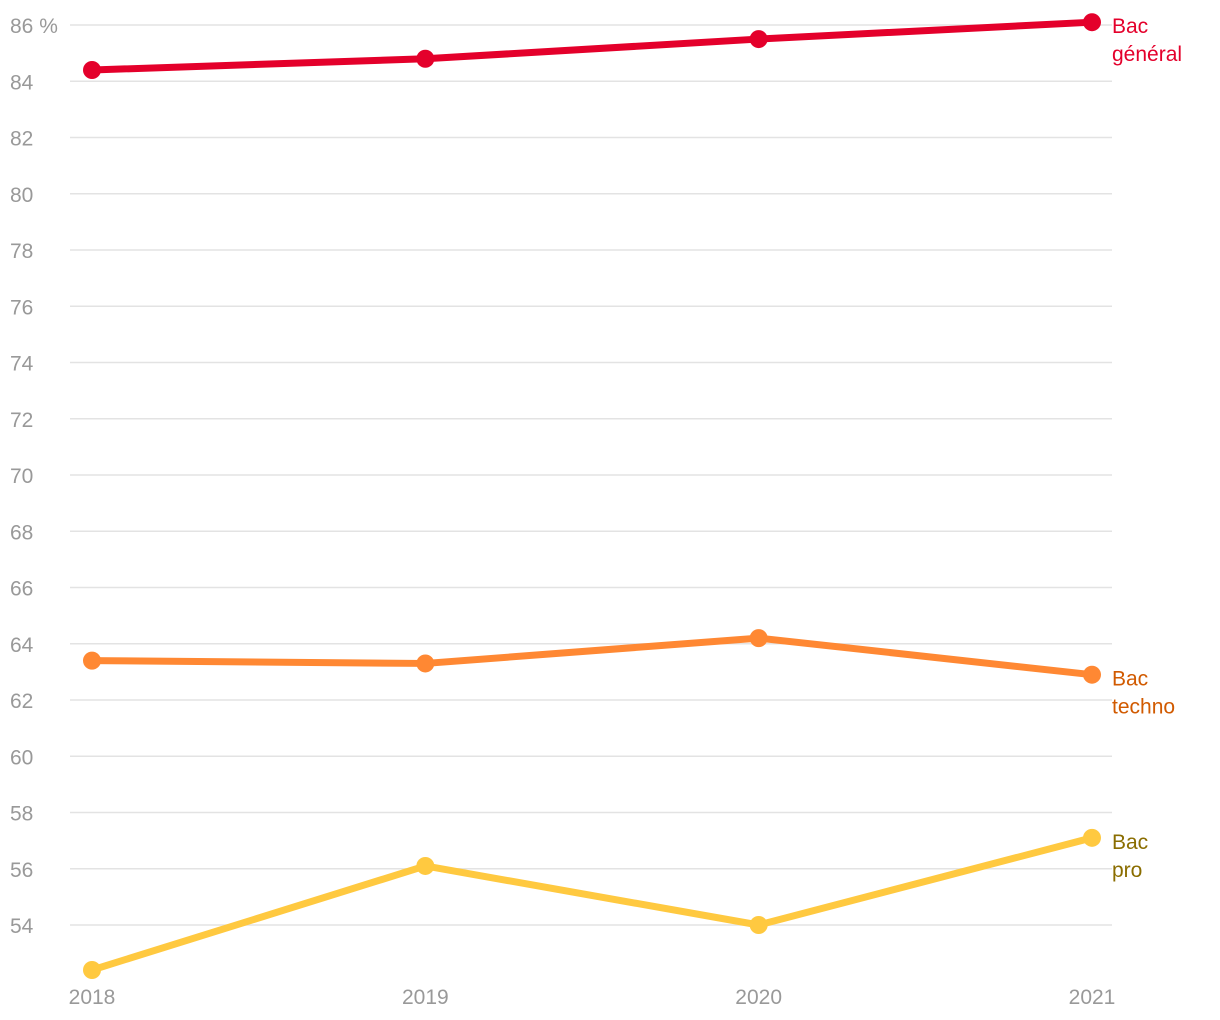 The width and height of the screenshot is (1220, 1020). What do you see at coordinates (592, 997) in the screenshot?
I see `x-axis-ticks: 2018 2019 2020 2021` at bounding box center [592, 997].